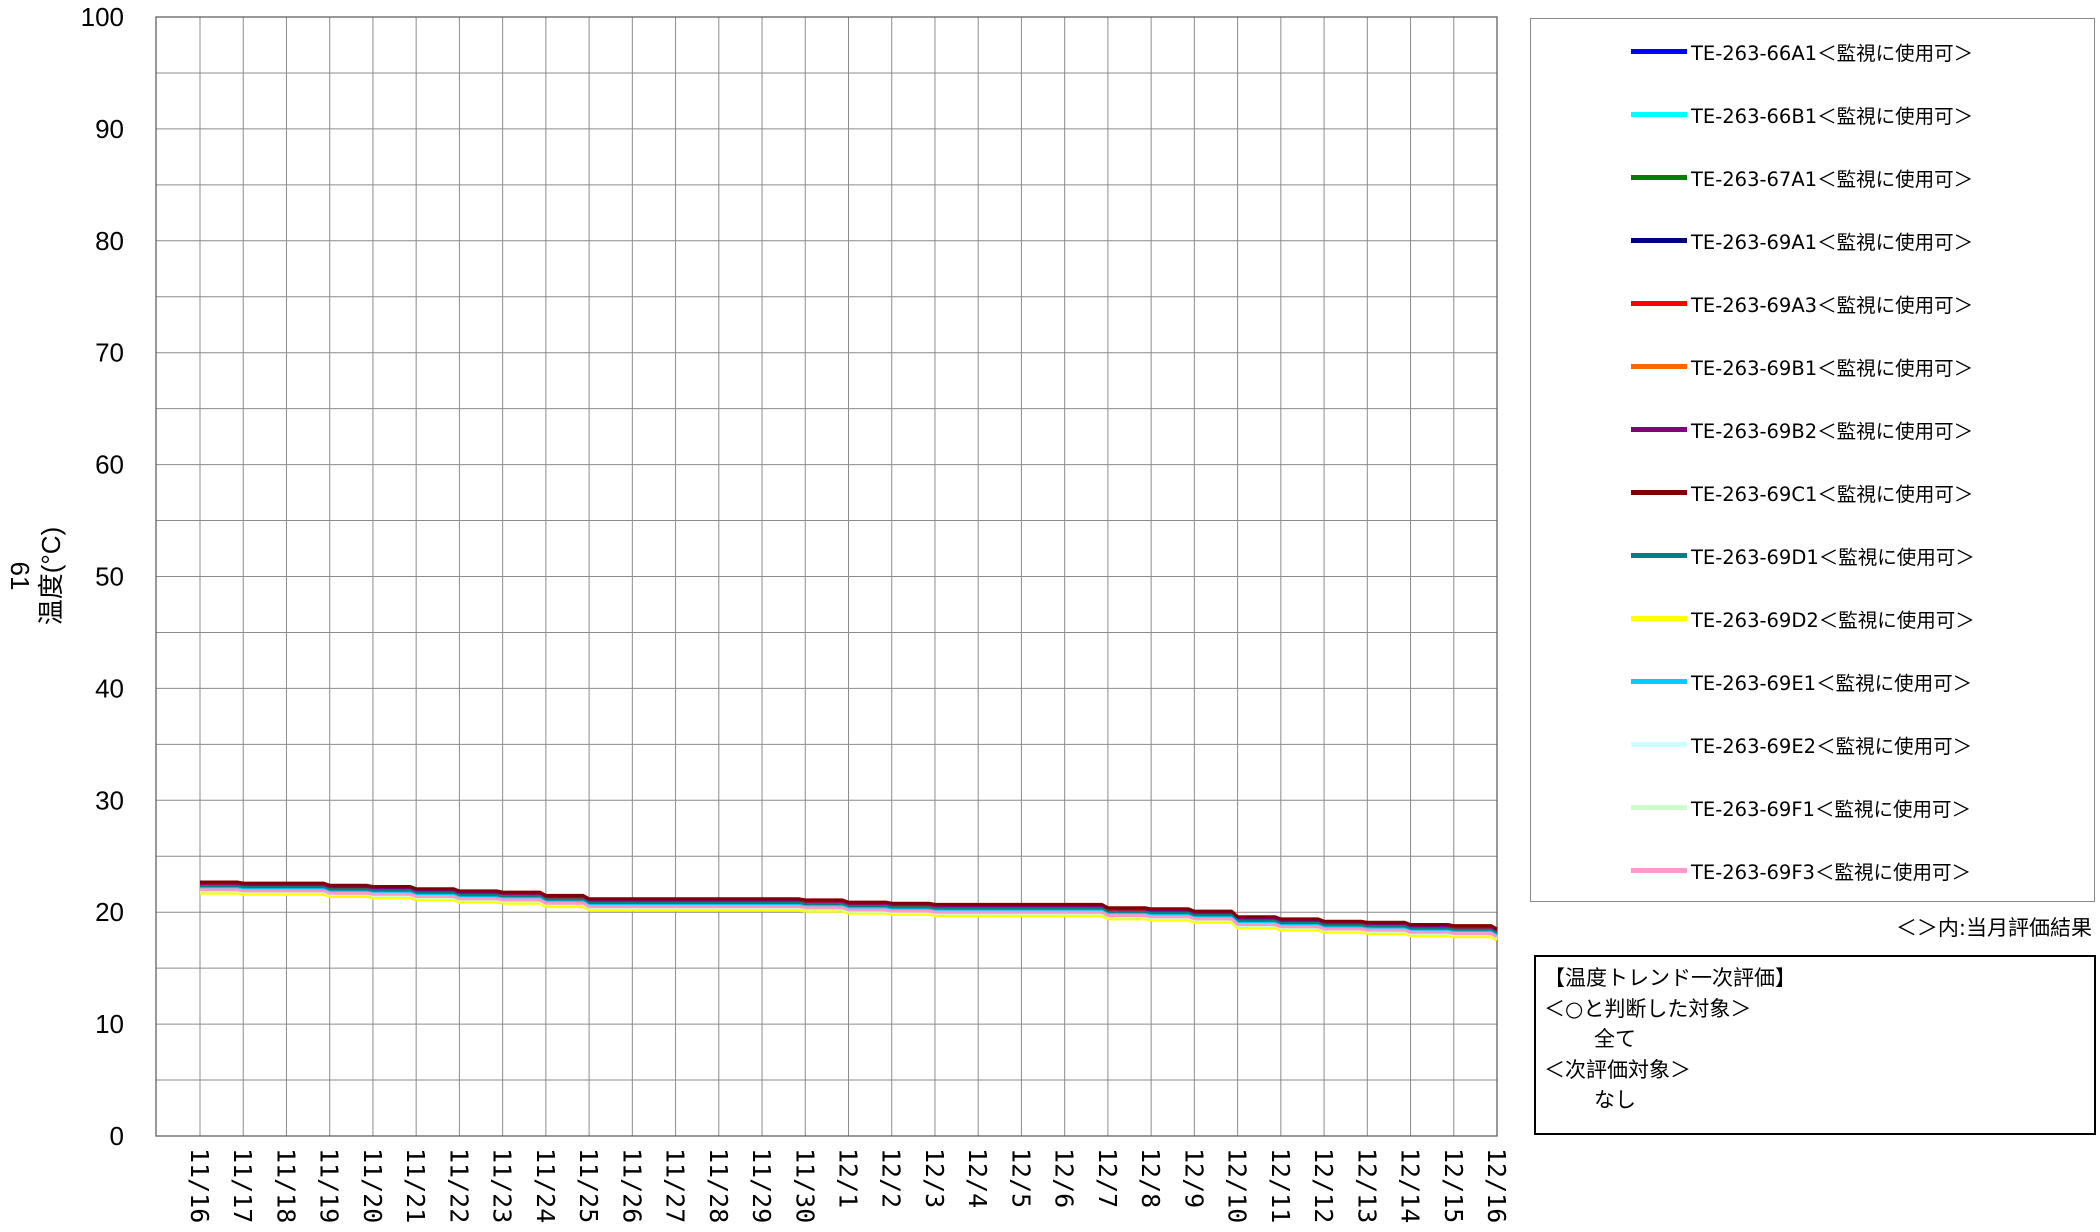 Image resolution: width=2100 pixels, height=1232 pixels. What do you see at coordinates (1107, 1178) in the screenshot?
I see `x-tick-label: 12/7` at bounding box center [1107, 1178].